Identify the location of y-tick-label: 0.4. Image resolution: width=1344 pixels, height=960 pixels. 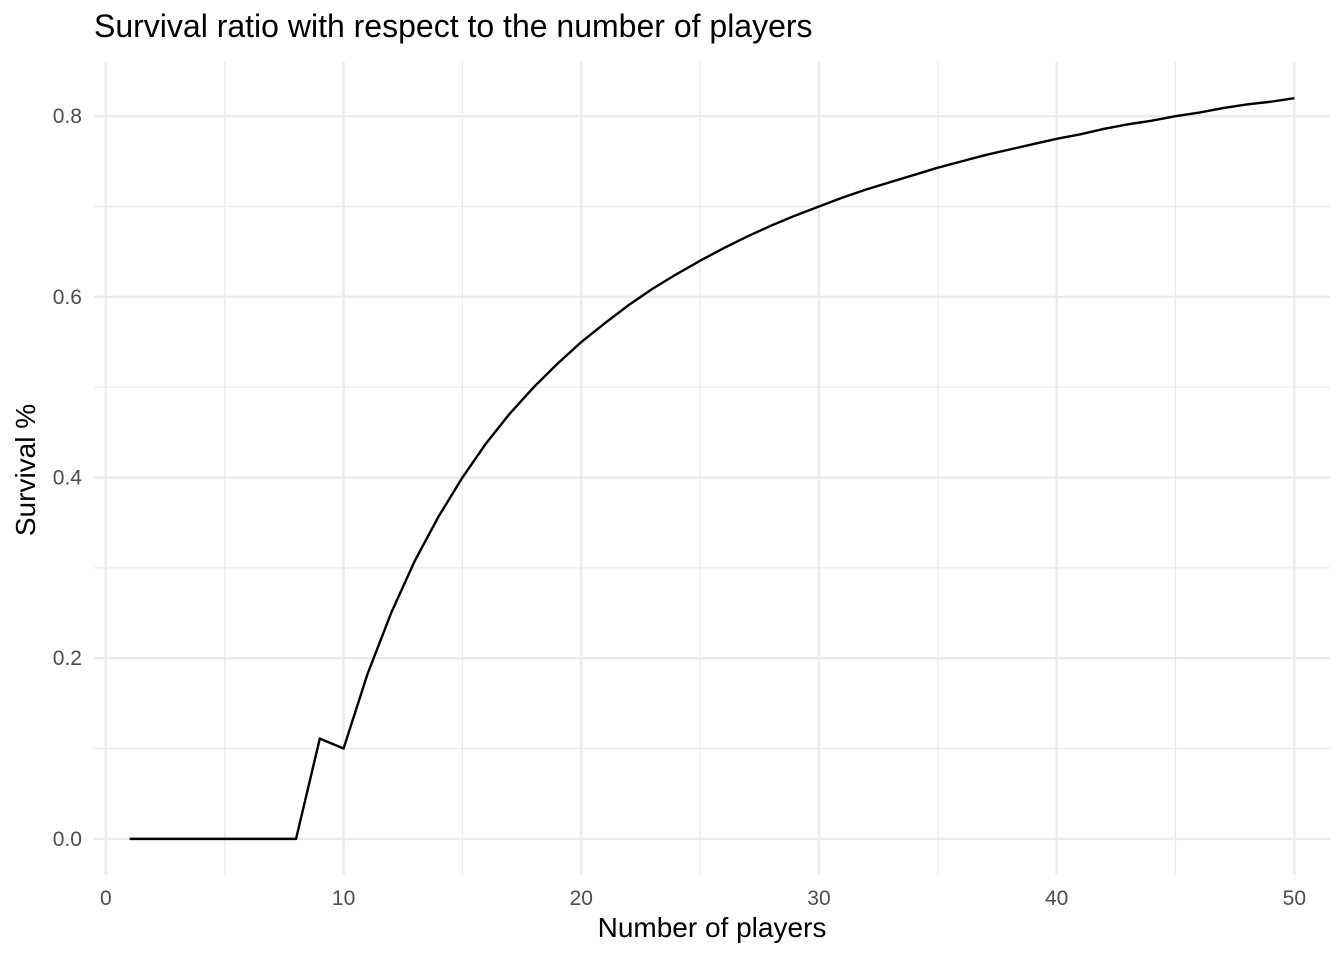
(68, 478).